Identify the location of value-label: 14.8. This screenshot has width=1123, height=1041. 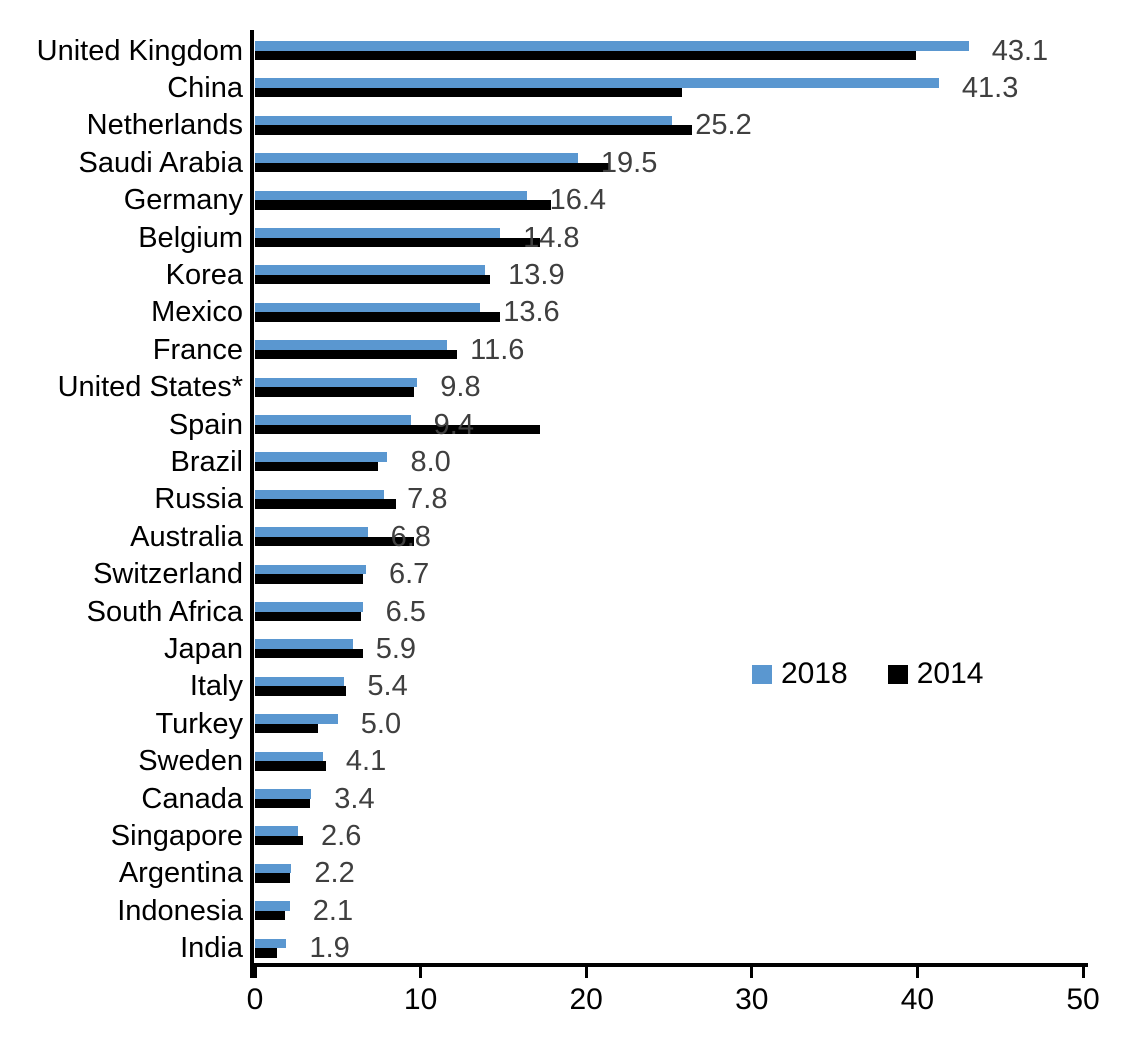
(551, 237).